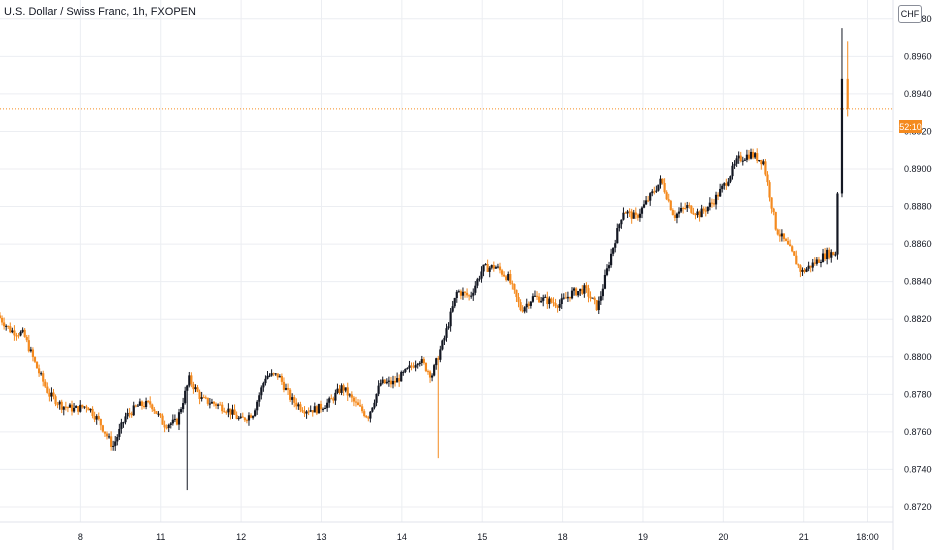  What do you see at coordinates (643, 537) in the screenshot?
I see `x-tick-label: 19` at bounding box center [643, 537].